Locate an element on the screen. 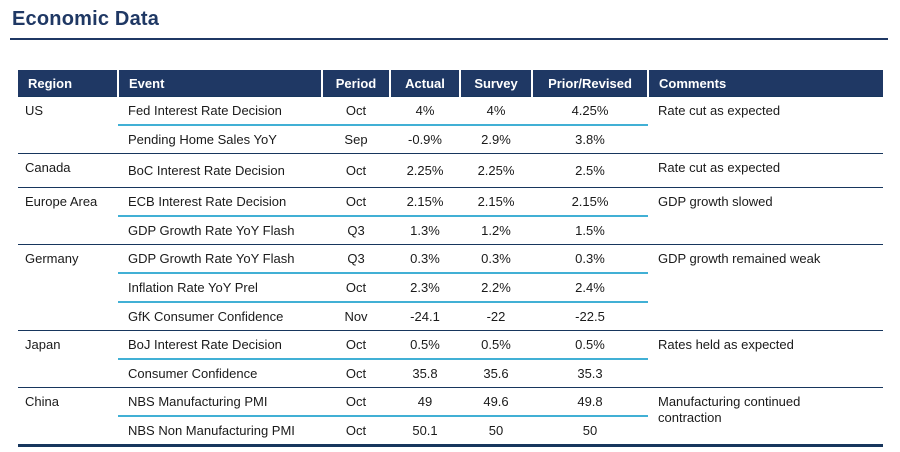 The width and height of the screenshot is (900, 452). comment-cell: GDP growth slowed is located at coordinates (765, 216).